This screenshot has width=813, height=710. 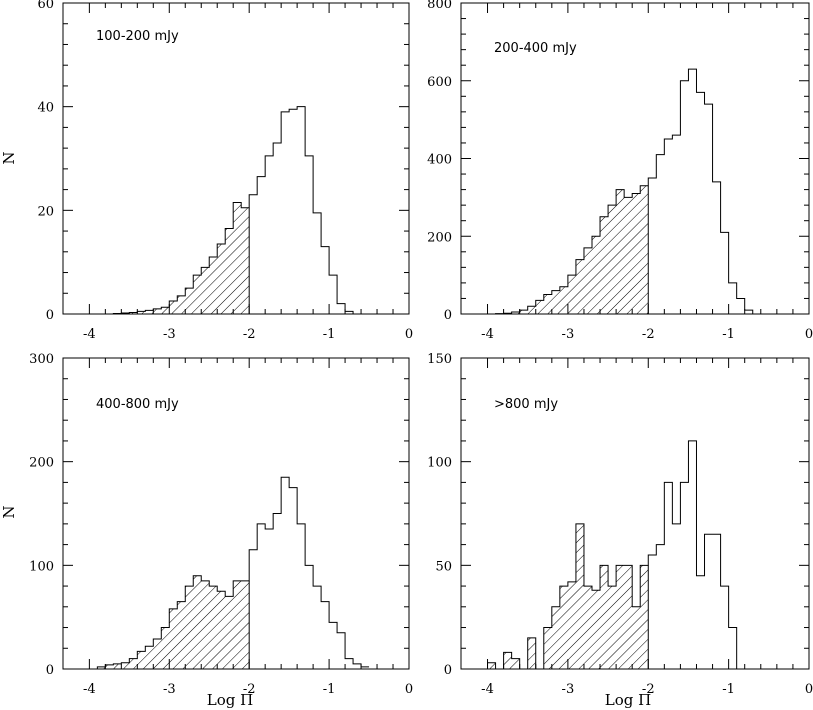 What do you see at coordinates (137, 404) in the screenshot?
I see `panel-title: 400-800 mJy` at bounding box center [137, 404].